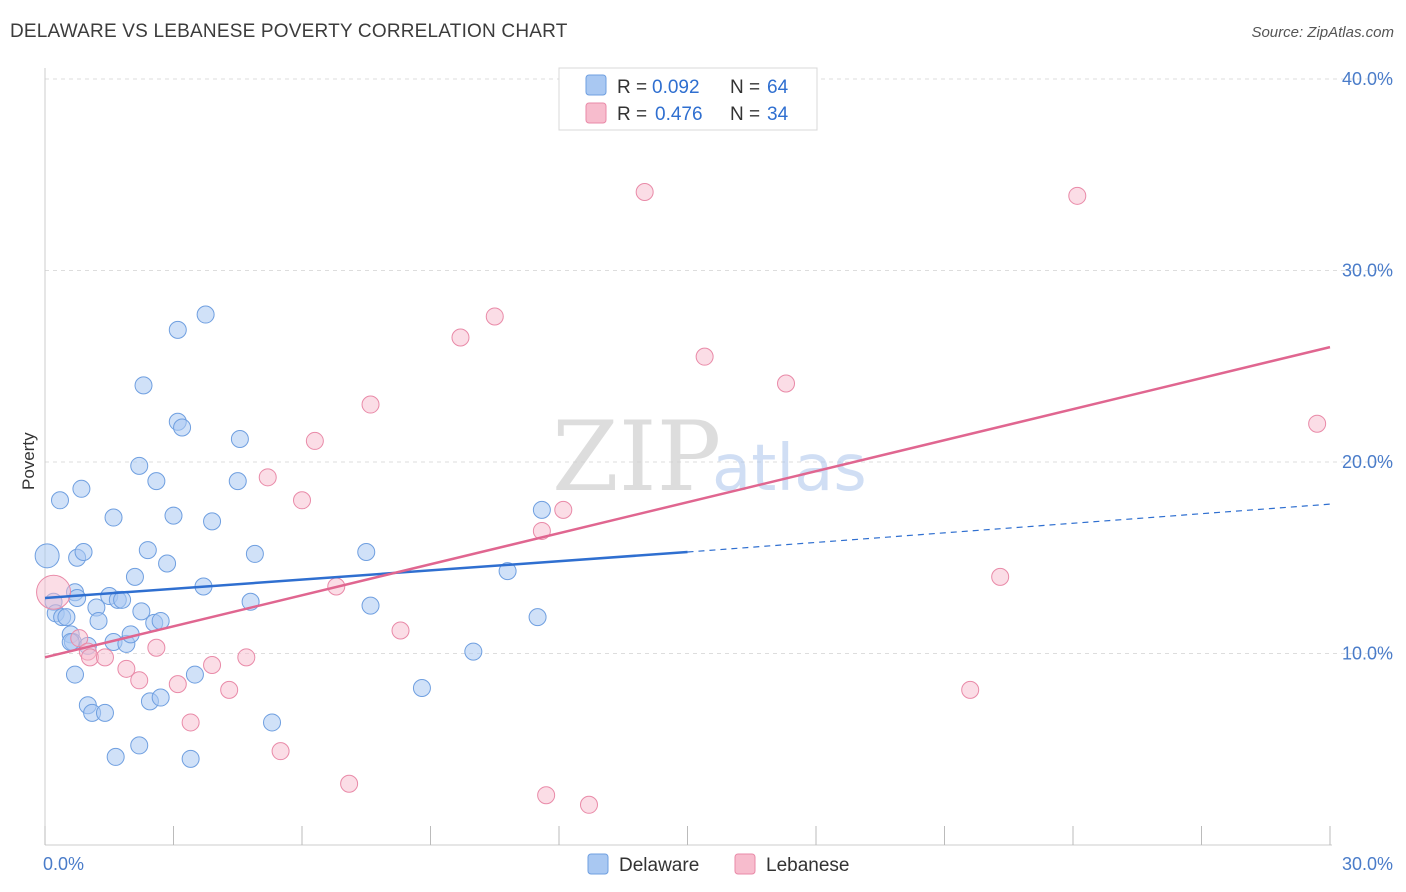 This screenshot has height=892, width=1406. I want to click on y-tick-label: 30.0%, so click(1367, 271).